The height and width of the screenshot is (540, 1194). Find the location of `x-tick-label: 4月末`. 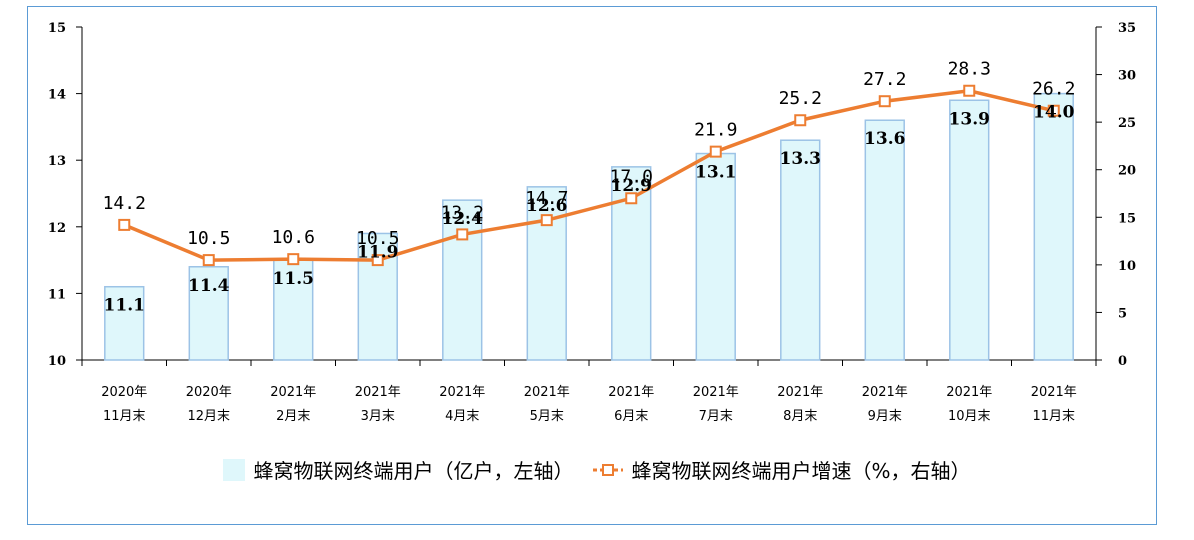

x-tick-label: 4月末 is located at coordinates (462, 416).